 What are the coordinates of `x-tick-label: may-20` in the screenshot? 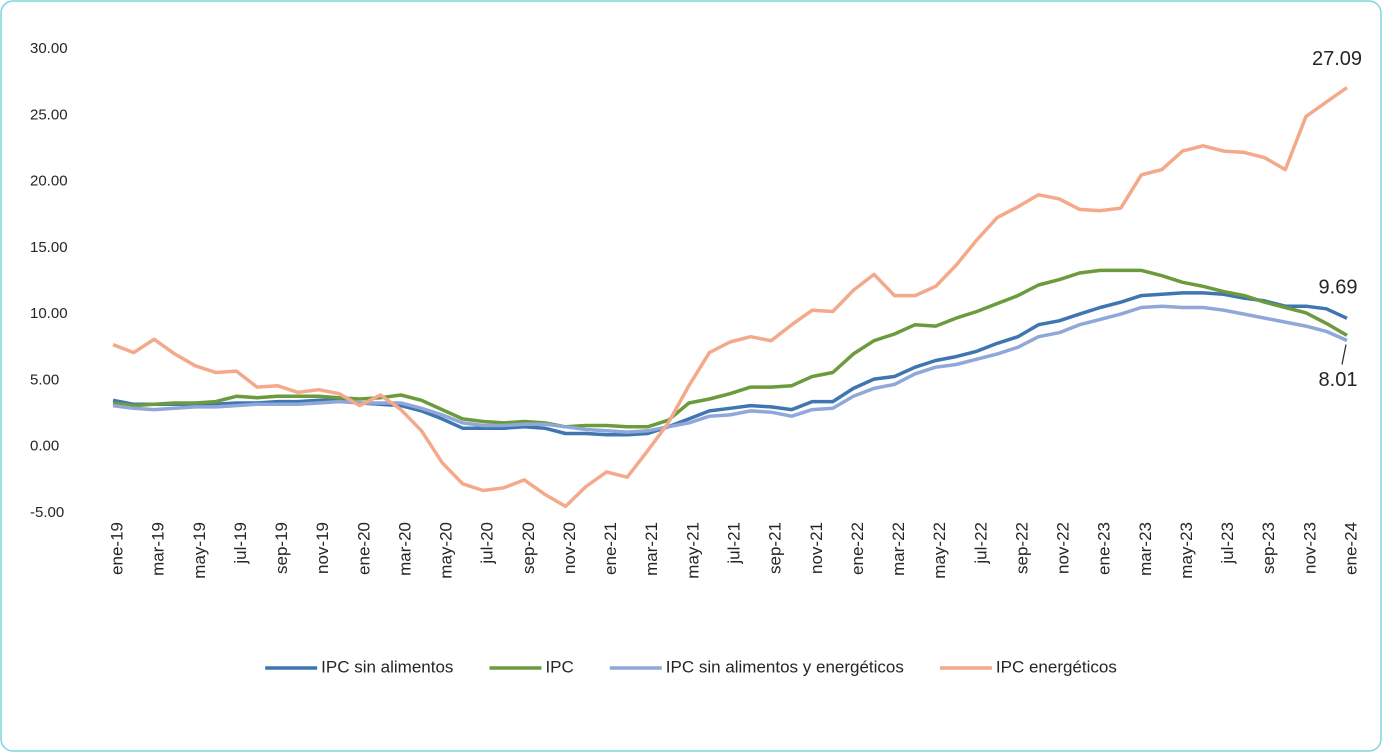 It's located at (446, 550).